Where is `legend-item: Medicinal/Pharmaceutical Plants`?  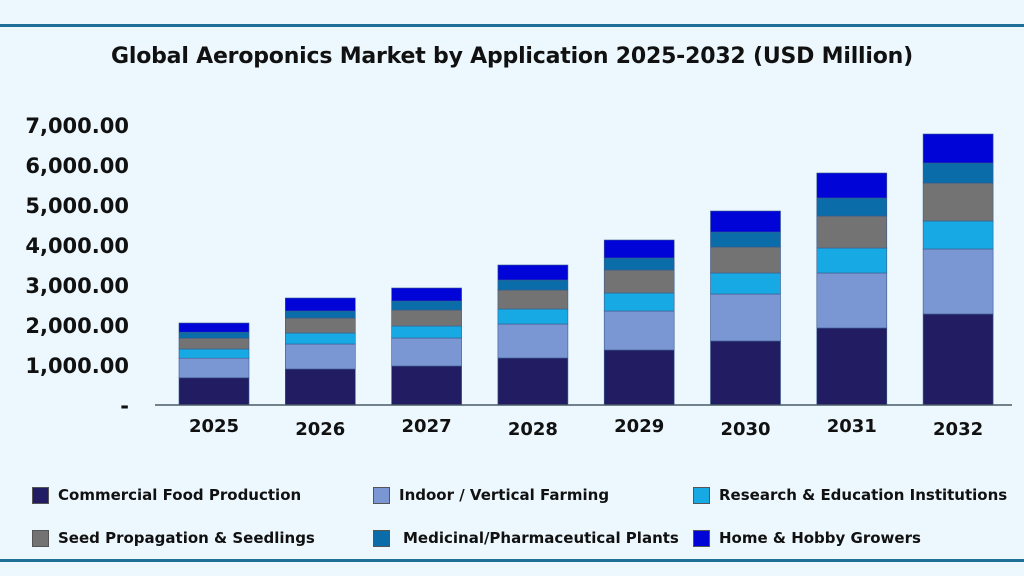
legend-item: Medicinal/Pharmaceutical Plants is located at coordinates (526, 538).